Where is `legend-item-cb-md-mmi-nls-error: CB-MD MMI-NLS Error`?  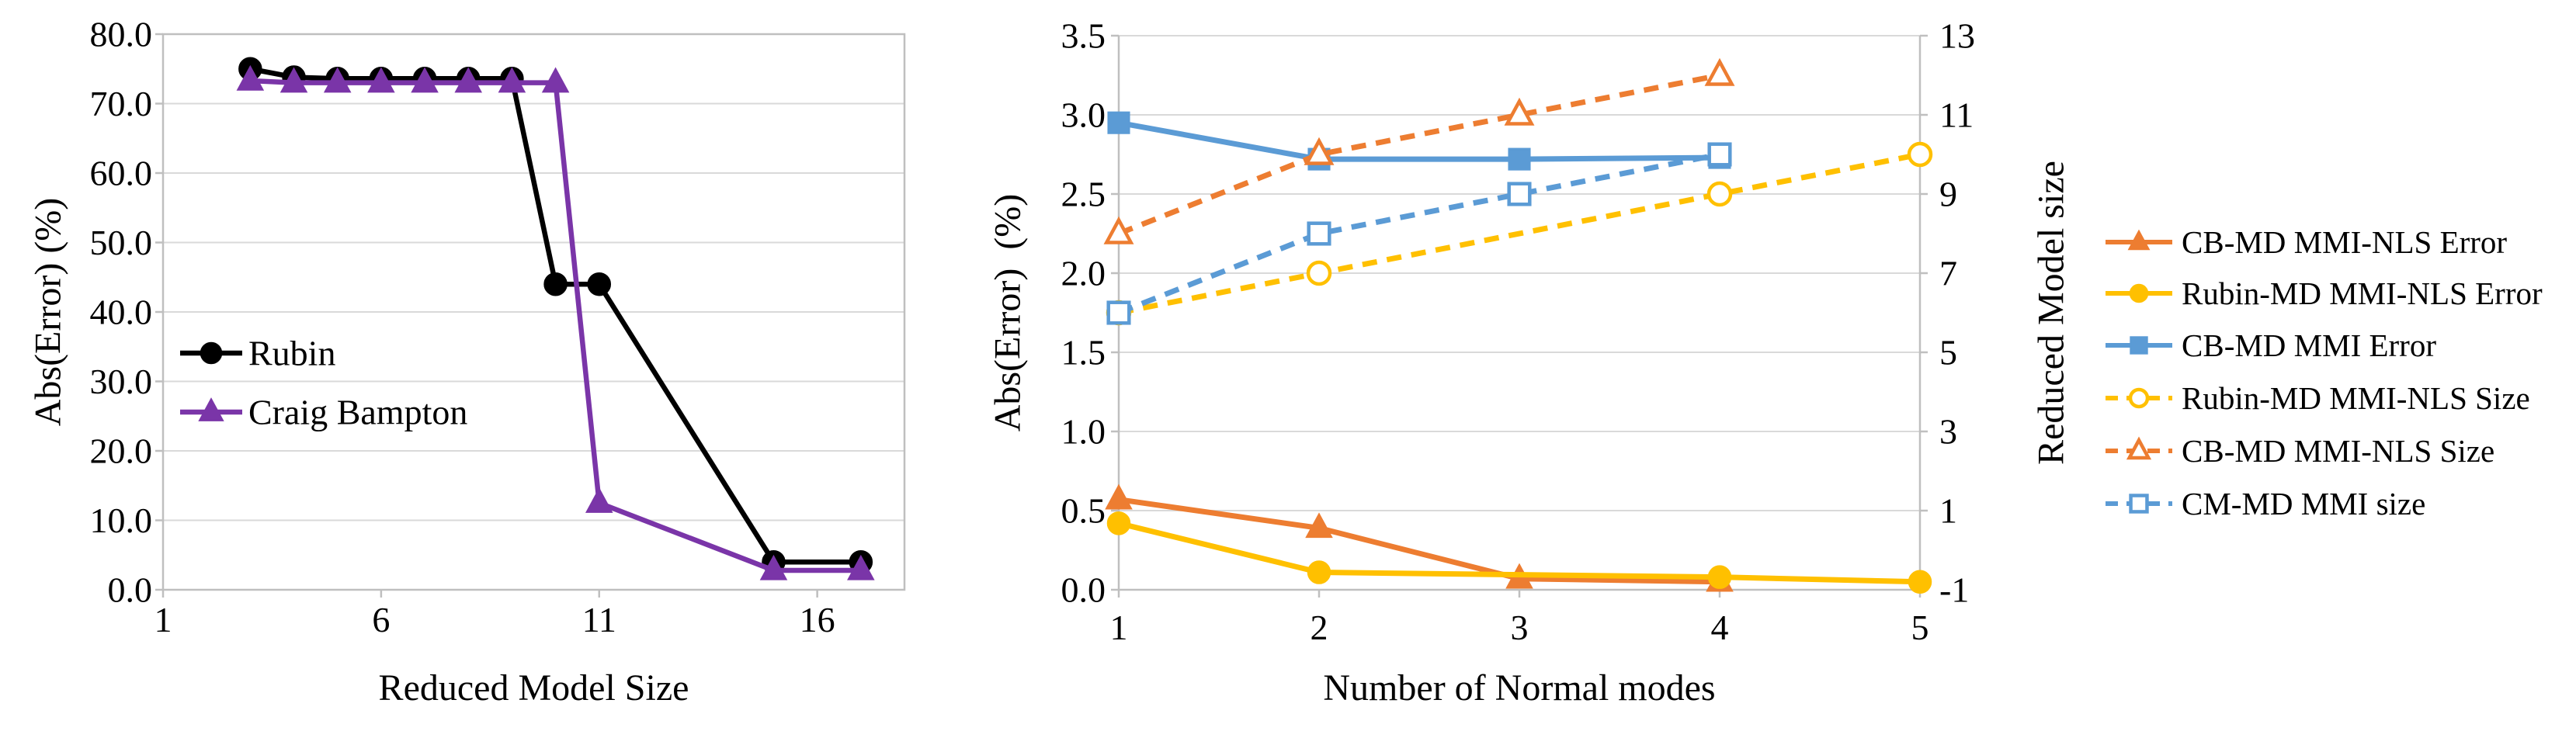 legend-item-cb-md-mmi-nls-error: CB-MD MMI-NLS Error is located at coordinates (2306, 242).